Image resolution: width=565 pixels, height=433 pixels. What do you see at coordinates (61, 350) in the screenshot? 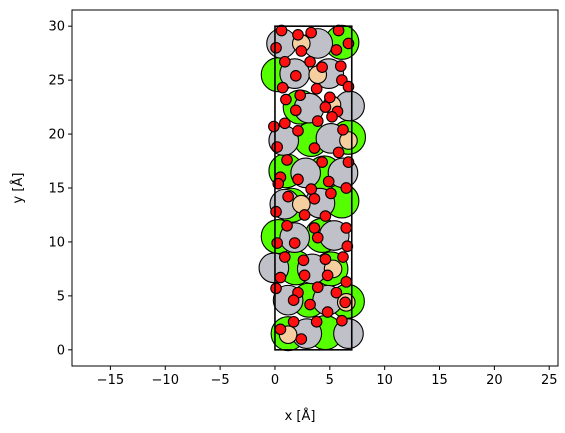
I see `y-tick-label-0: 0` at bounding box center [61, 350].